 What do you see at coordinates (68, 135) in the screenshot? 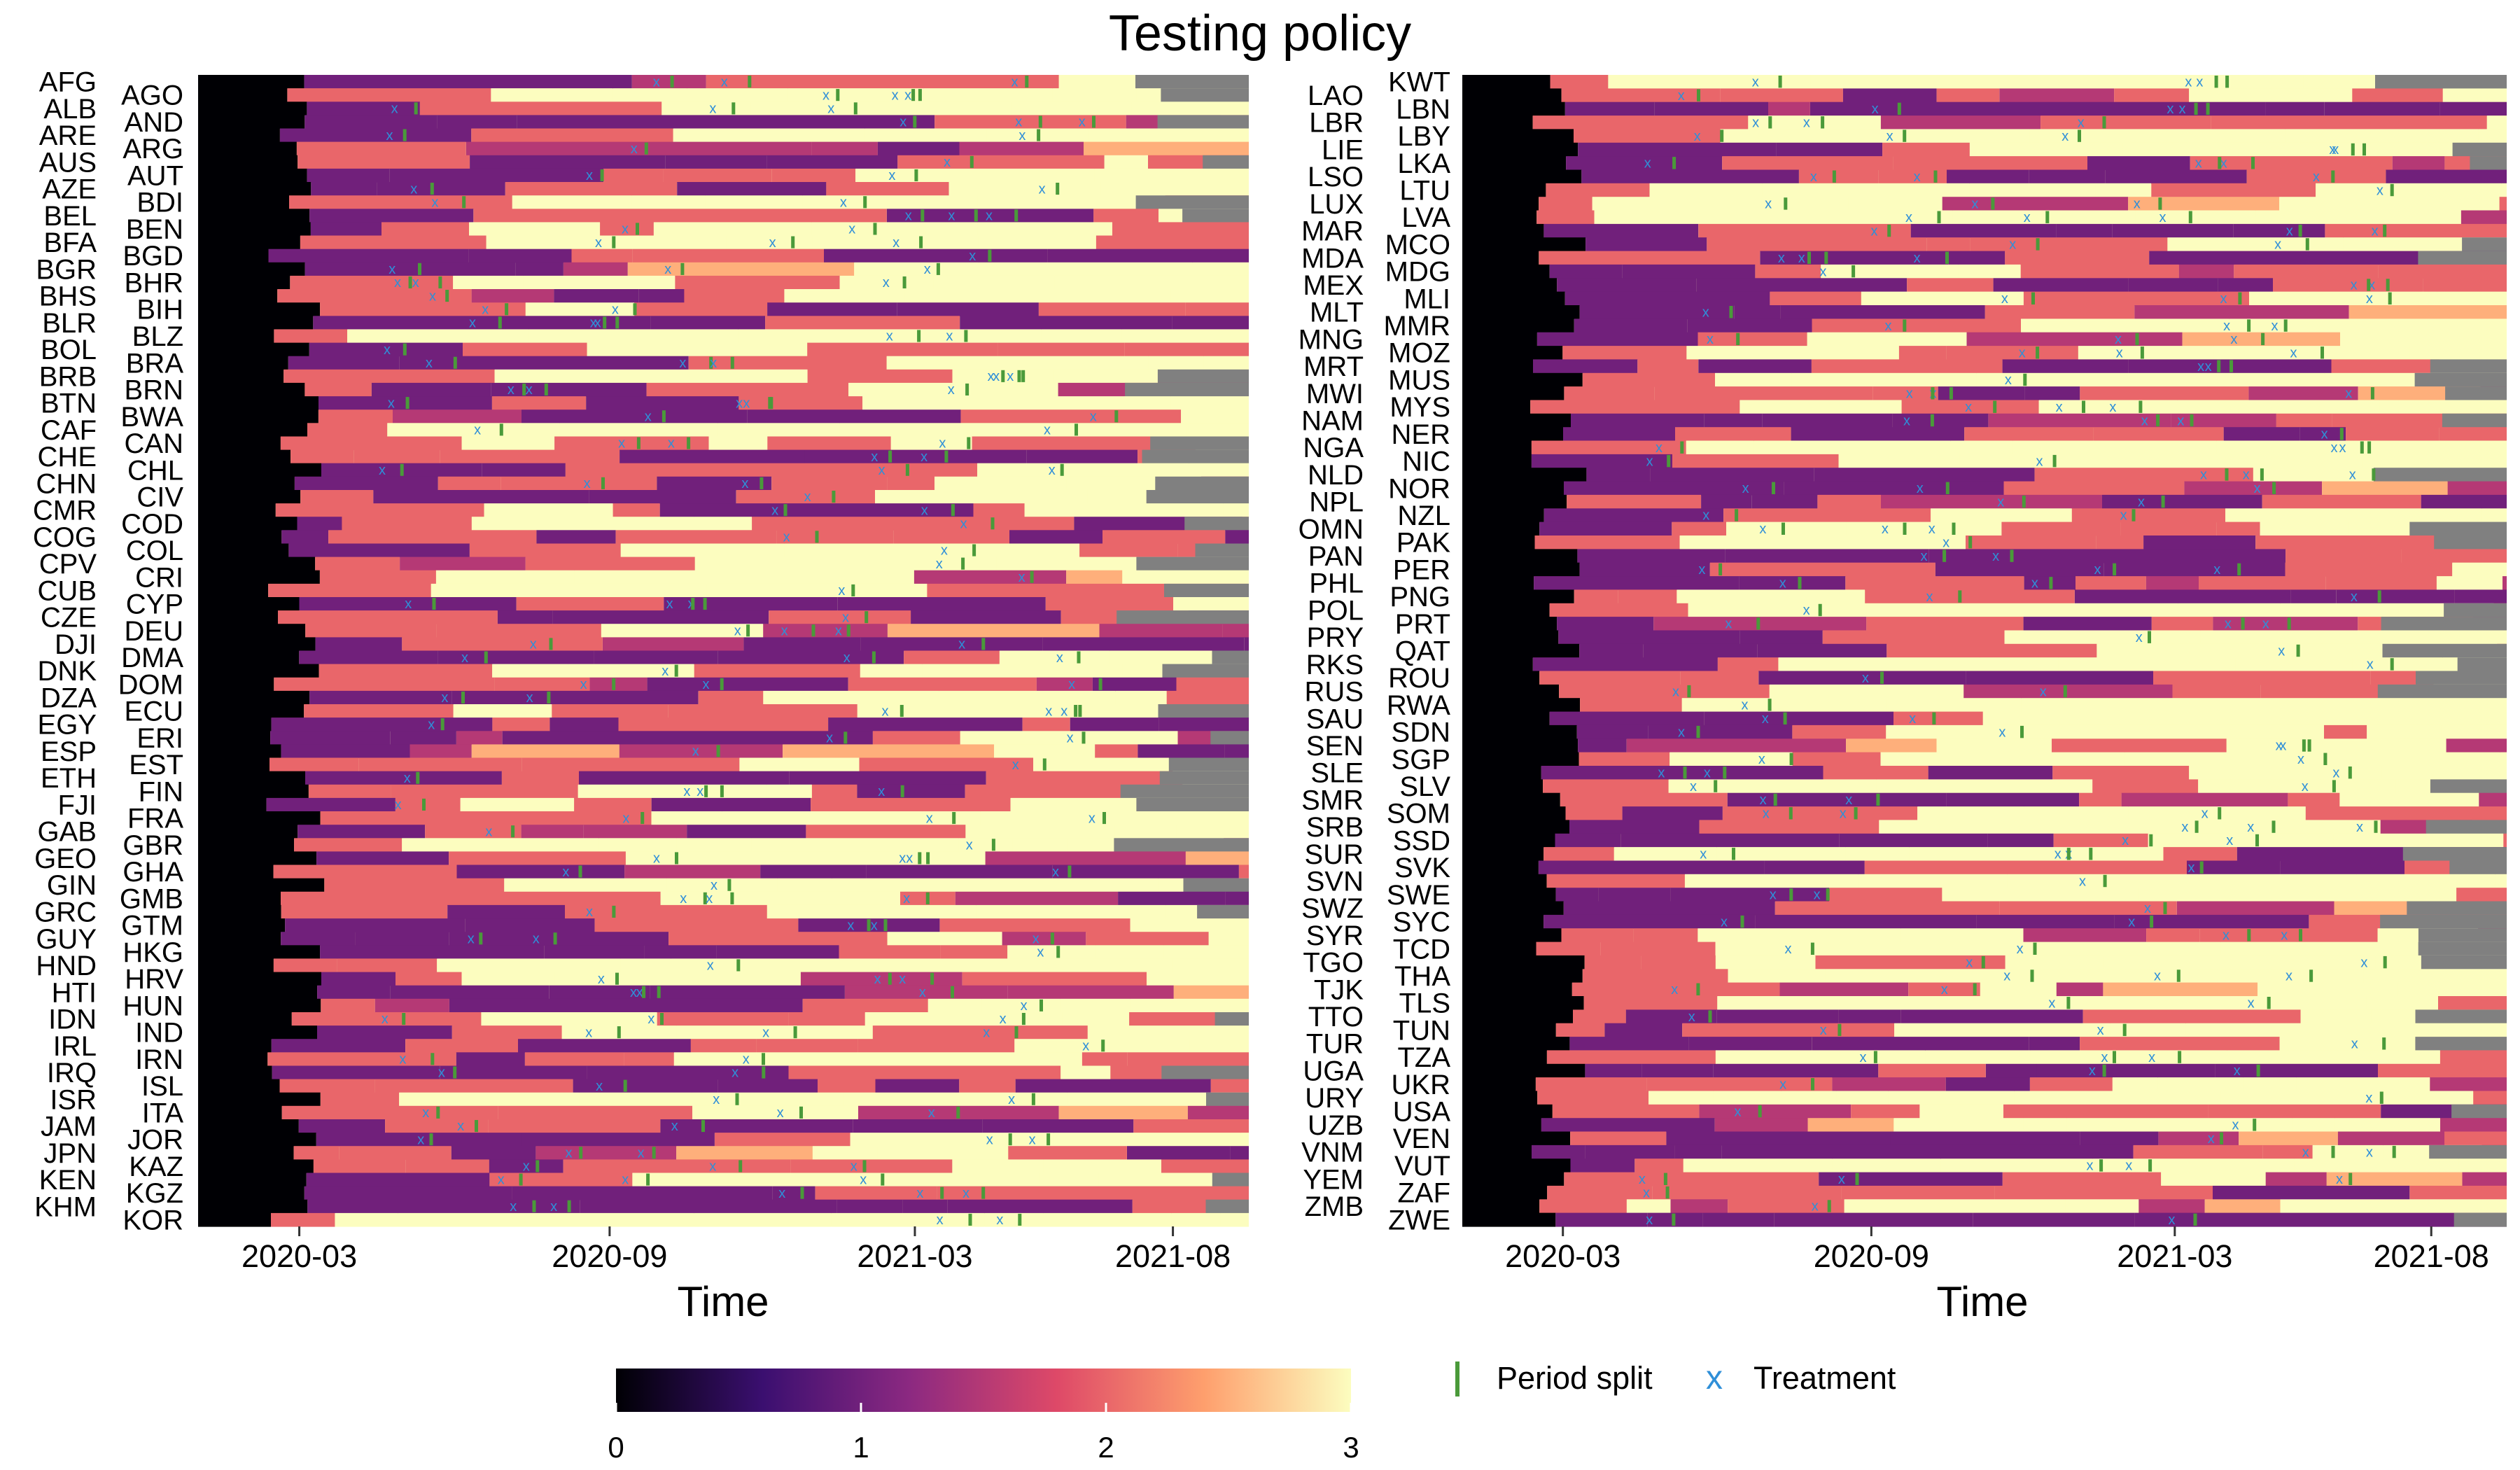
I see `row-label: ARE` at bounding box center [68, 135].